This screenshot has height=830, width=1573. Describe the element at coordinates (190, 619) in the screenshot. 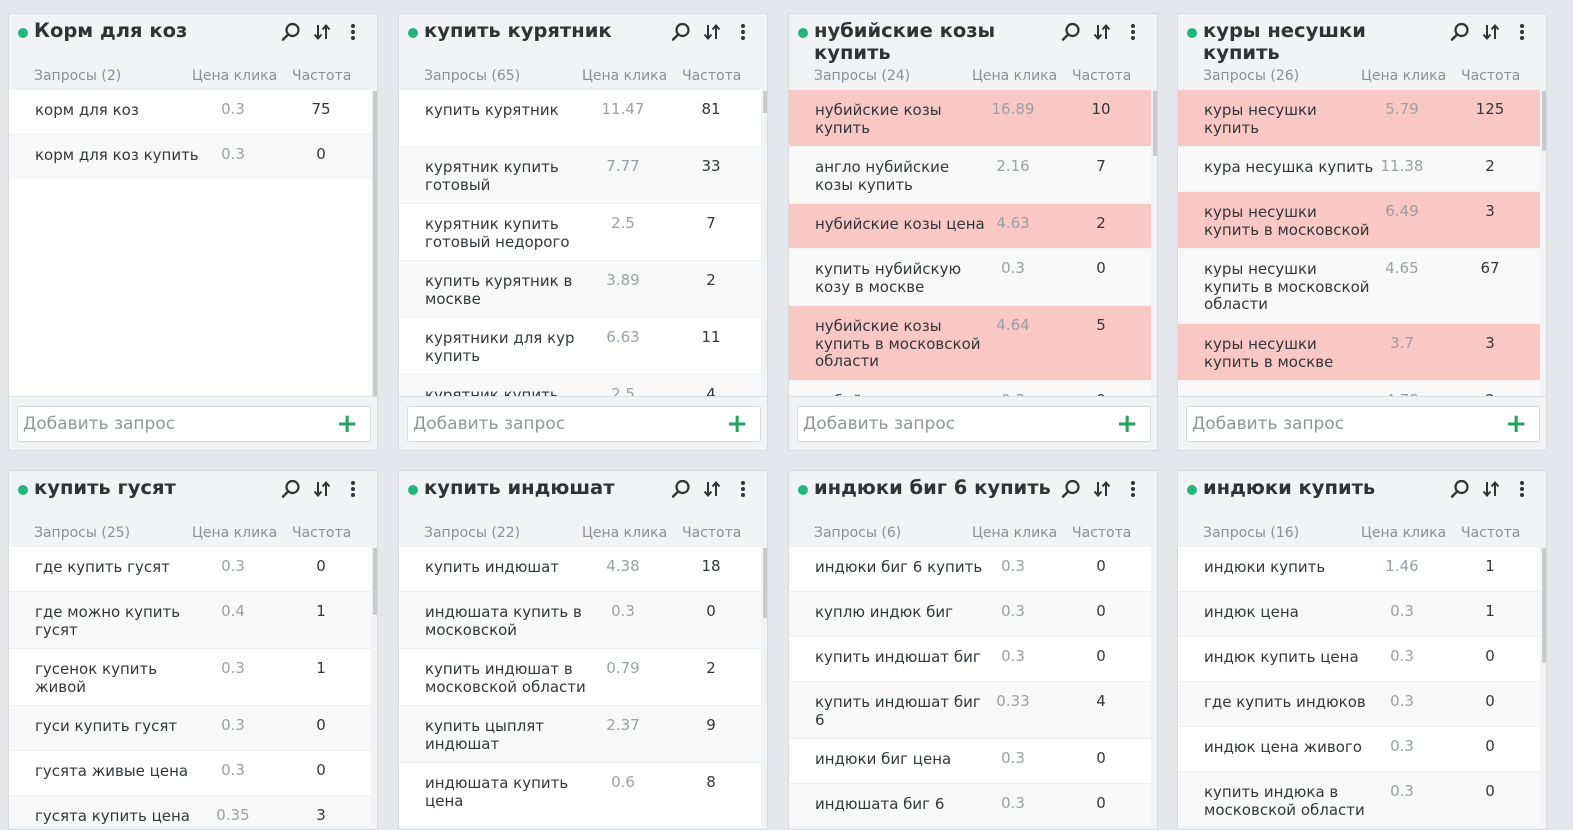

I see `query-row: где можно купить гусят 0.4 1` at that location.